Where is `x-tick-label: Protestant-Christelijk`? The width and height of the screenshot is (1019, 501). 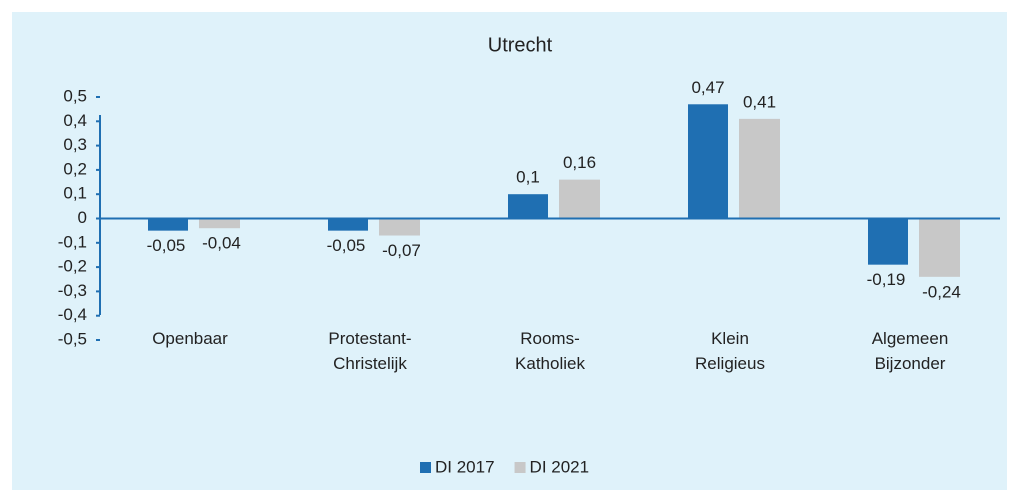 x-tick-label: Protestant-Christelijk is located at coordinates (370, 351).